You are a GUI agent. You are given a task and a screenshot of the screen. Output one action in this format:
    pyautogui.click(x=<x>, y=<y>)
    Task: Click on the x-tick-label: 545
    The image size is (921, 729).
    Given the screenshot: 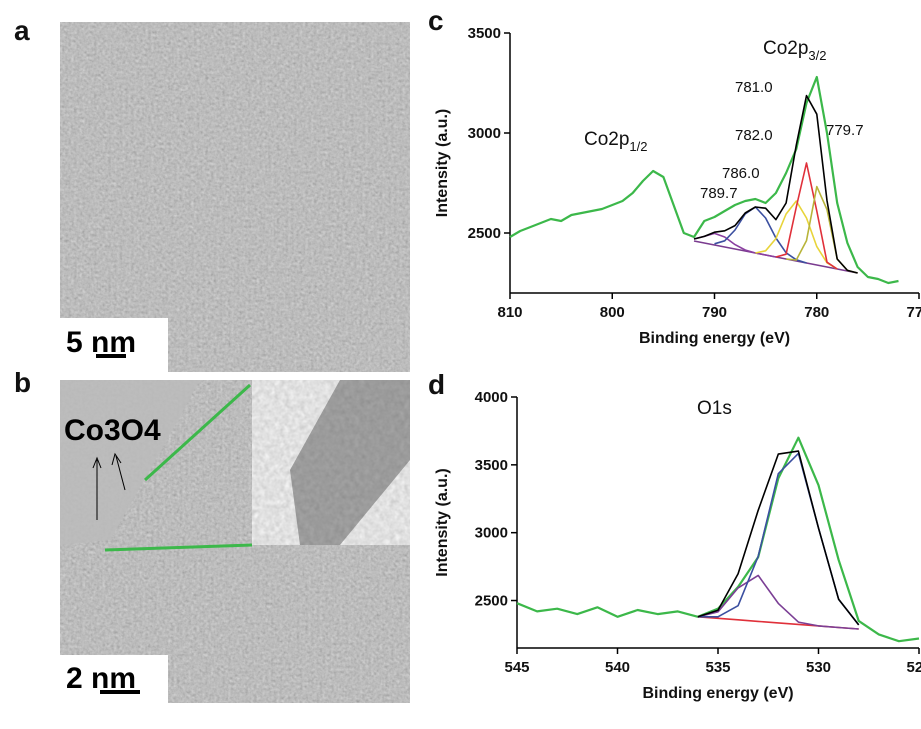 What is the action you would take?
    pyautogui.click(x=516, y=667)
    